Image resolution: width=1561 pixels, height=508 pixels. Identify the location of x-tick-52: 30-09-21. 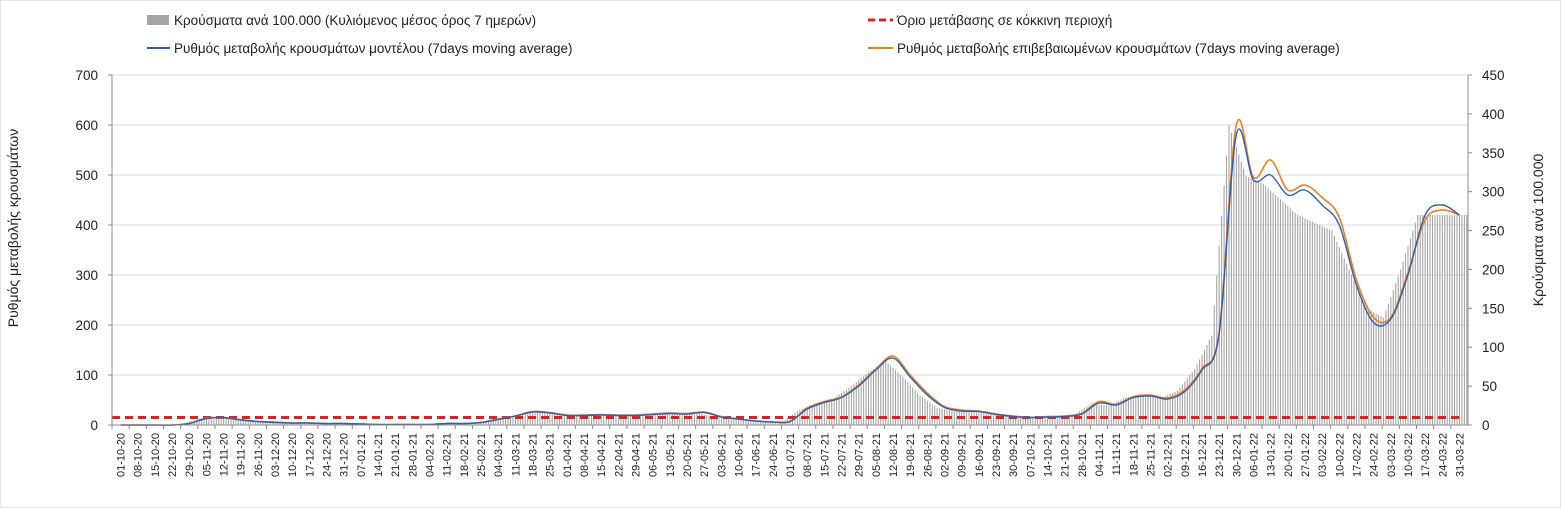
(1014, 455).